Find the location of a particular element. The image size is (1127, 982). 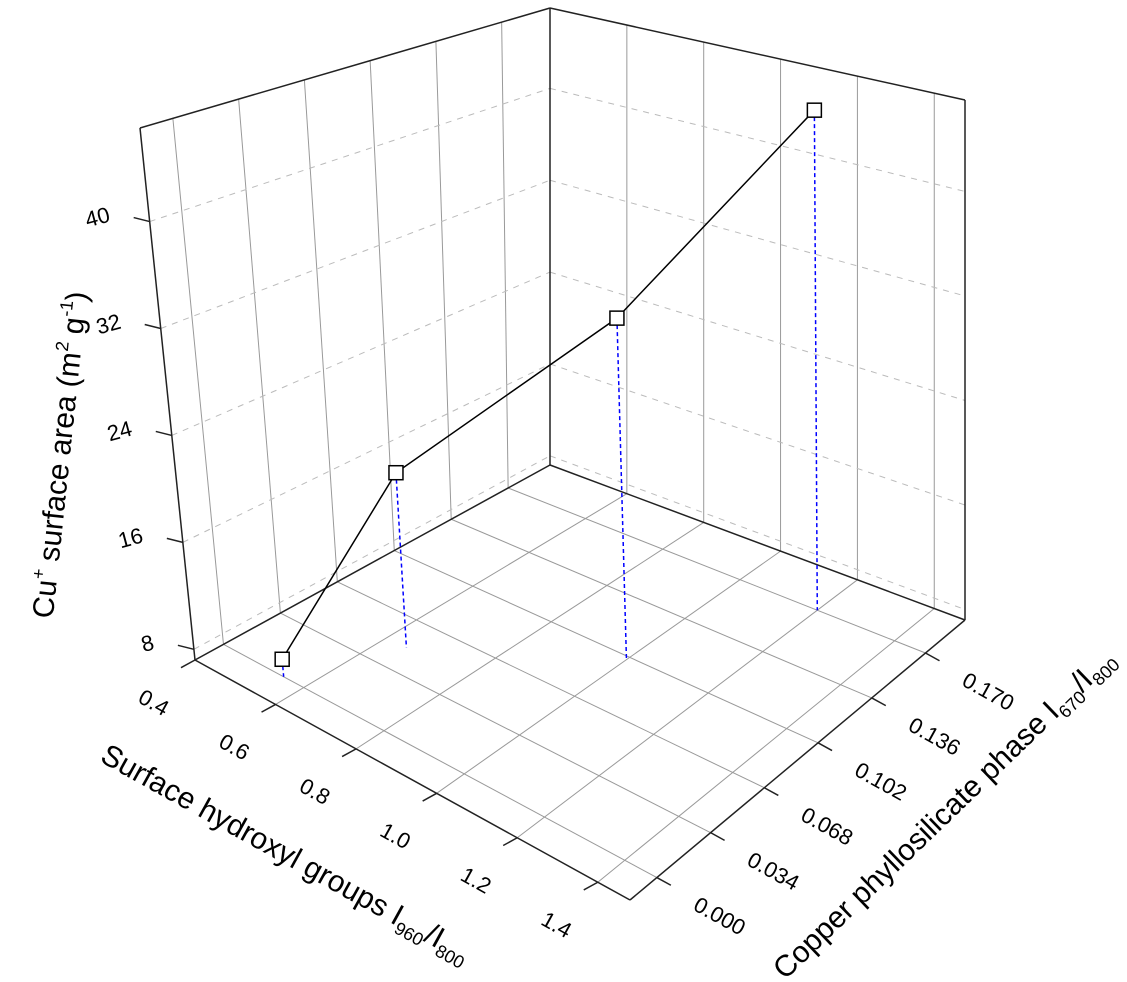

x-tick-label: 0.6 is located at coordinates (234, 747).